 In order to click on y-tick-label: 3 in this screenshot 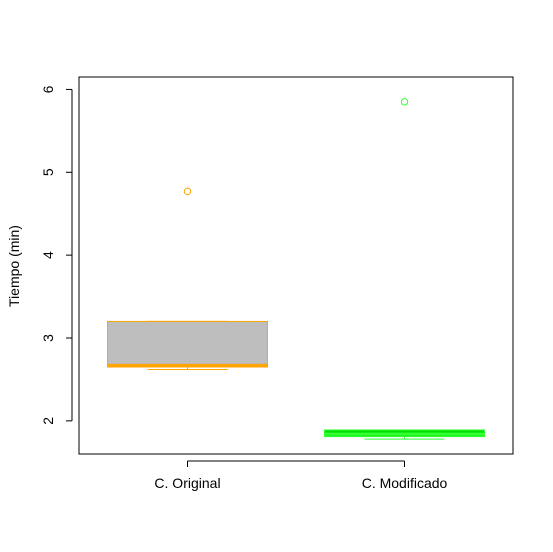, I will do `click(48, 338)`.